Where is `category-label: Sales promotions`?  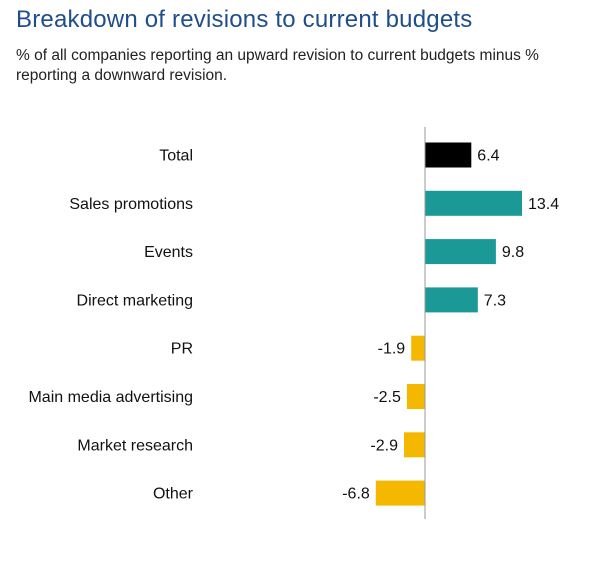
category-label: Sales promotions is located at coordinates (131, 204).